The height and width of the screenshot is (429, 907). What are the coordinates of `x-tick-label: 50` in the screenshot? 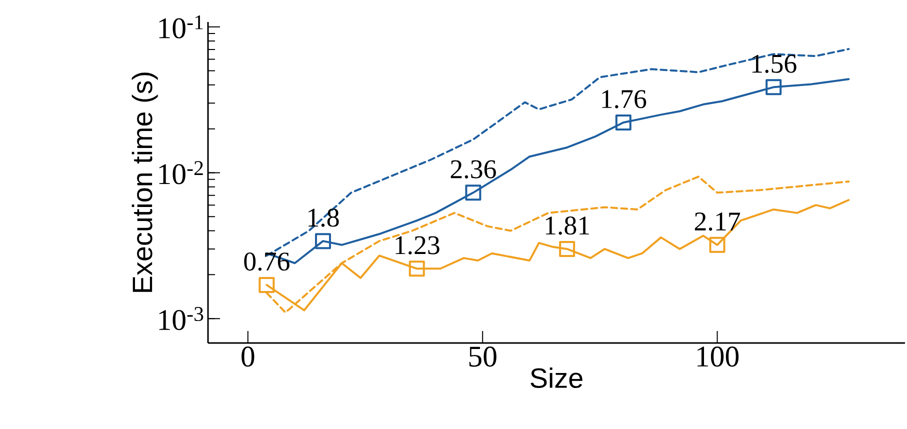 It's located at (482, 356).